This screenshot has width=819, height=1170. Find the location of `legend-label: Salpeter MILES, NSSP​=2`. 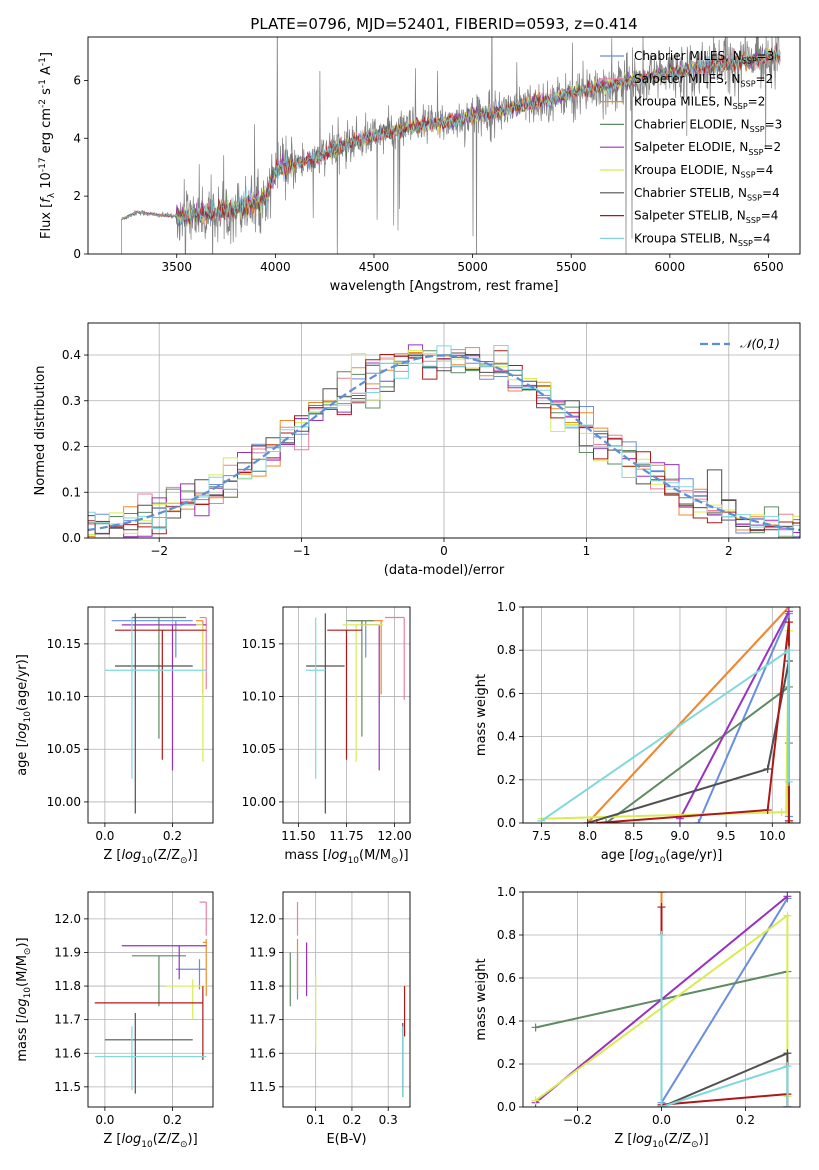

legend-label: Salpeter MILES, NSSP​=2 is located at coordinates (703, 80).